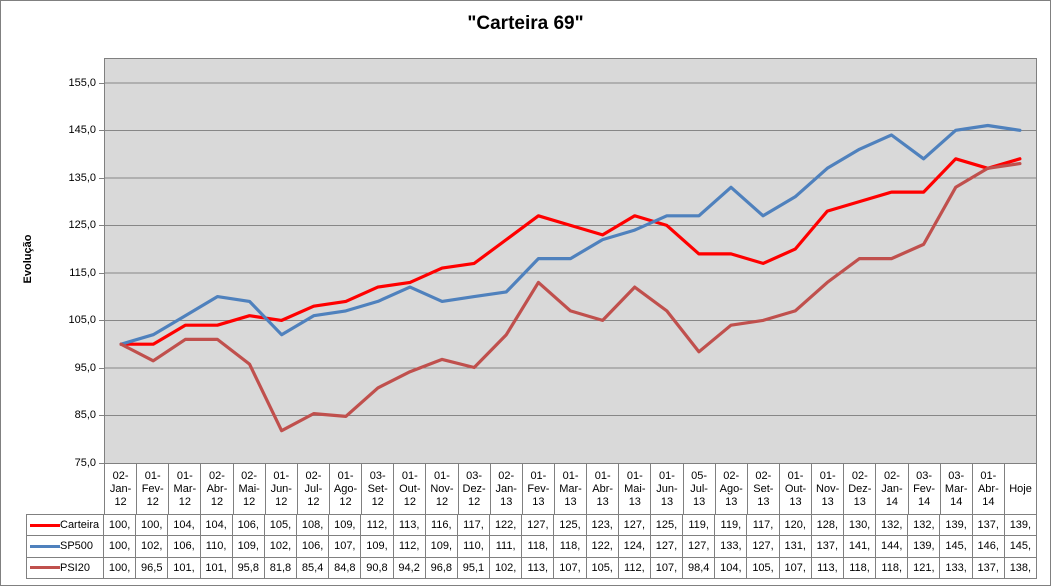 The image size is (1051, 586). What do you see at coordinates (282, 489) in the screenshot?
I see `x-axis-label-cell: 01- Jun- 12` at bounding box center [282, 489].